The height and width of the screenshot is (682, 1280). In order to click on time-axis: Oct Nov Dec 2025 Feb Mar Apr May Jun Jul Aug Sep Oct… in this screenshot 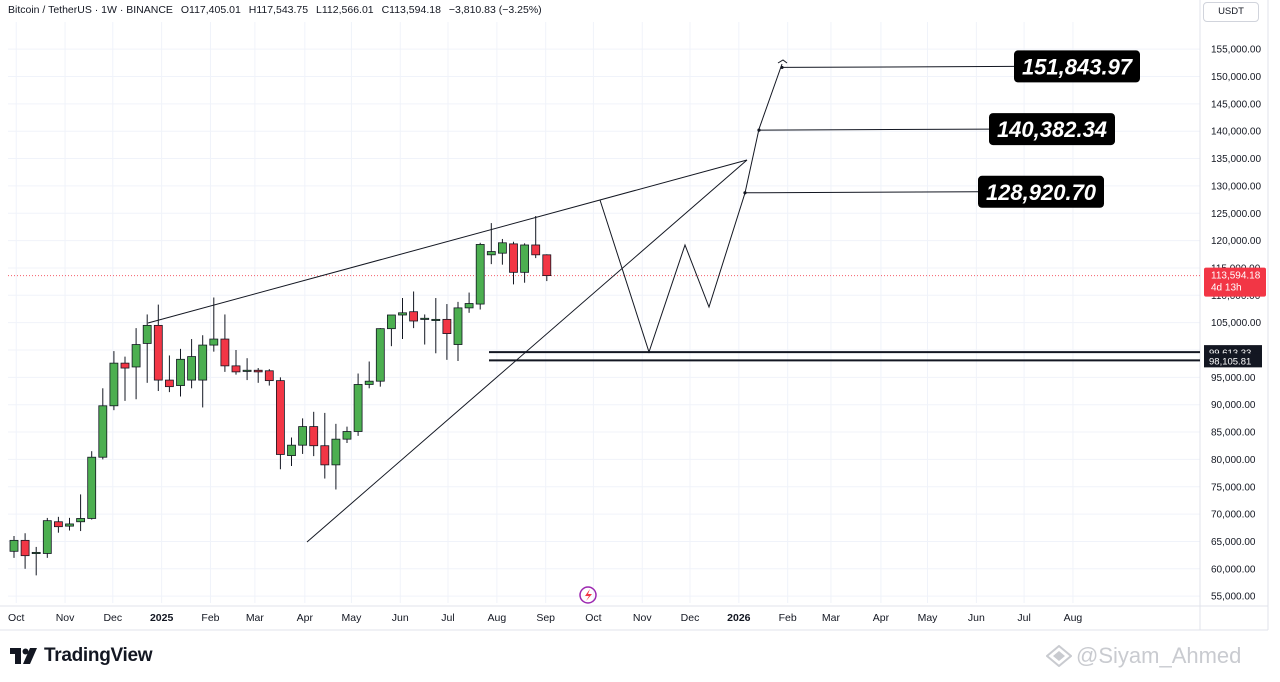, I will do `click(545, 618)`.